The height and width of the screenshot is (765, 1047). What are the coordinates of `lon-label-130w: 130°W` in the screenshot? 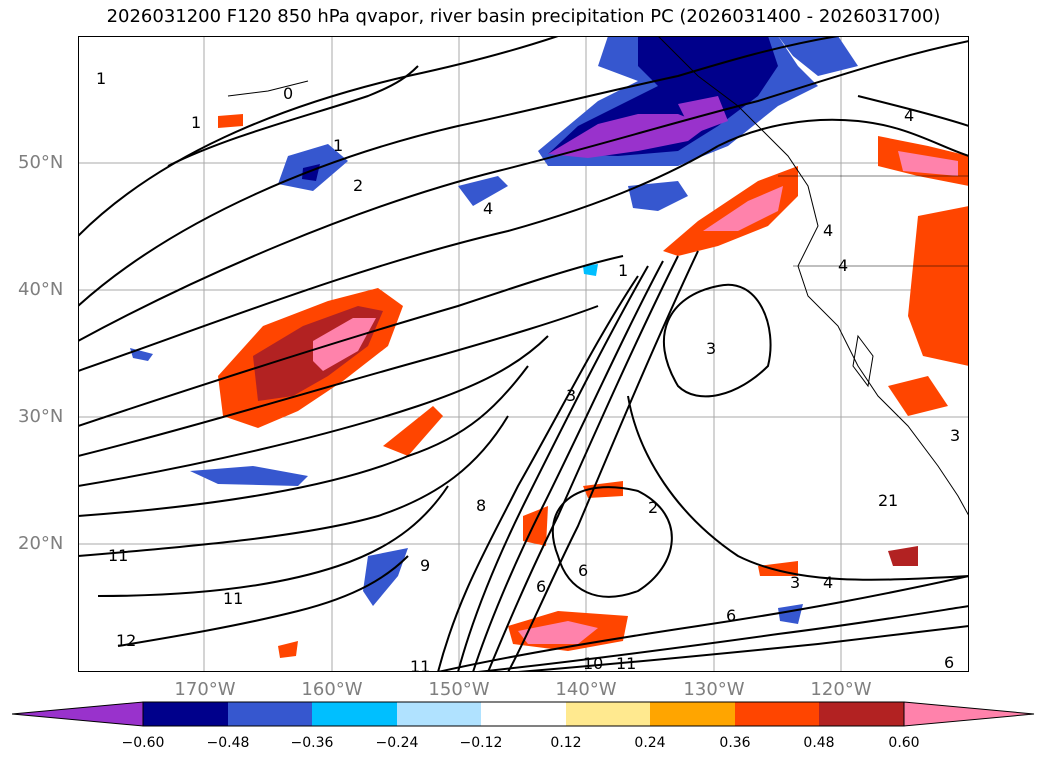 It's located at (714, 689).